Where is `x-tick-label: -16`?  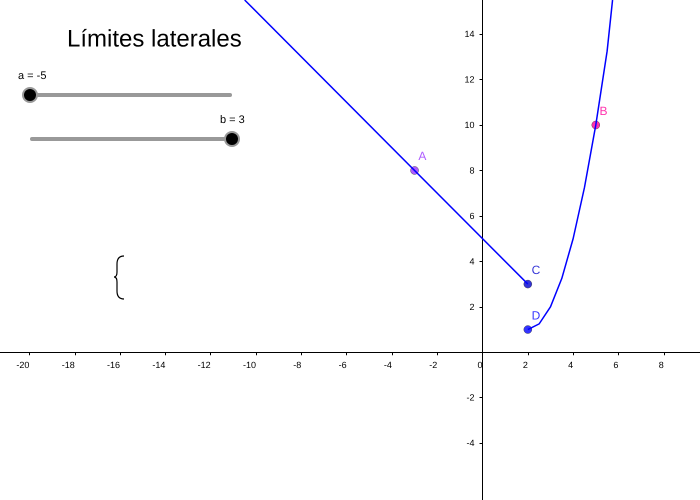 x-tick-label: -16 is located at coordinates (113, 365).